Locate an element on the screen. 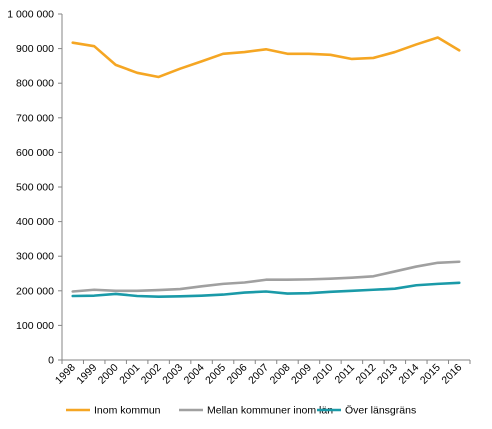 The height and width of the screenshot is (429, 492). x-tick-label: 2015 is located at coordinates (430, 374).